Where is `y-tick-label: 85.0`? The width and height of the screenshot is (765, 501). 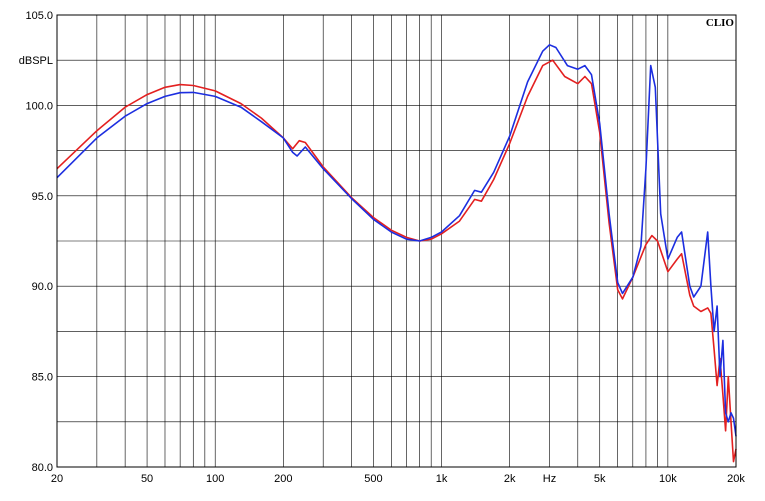 y-tick-label: 85.0 is located at coordinates (42, 378).